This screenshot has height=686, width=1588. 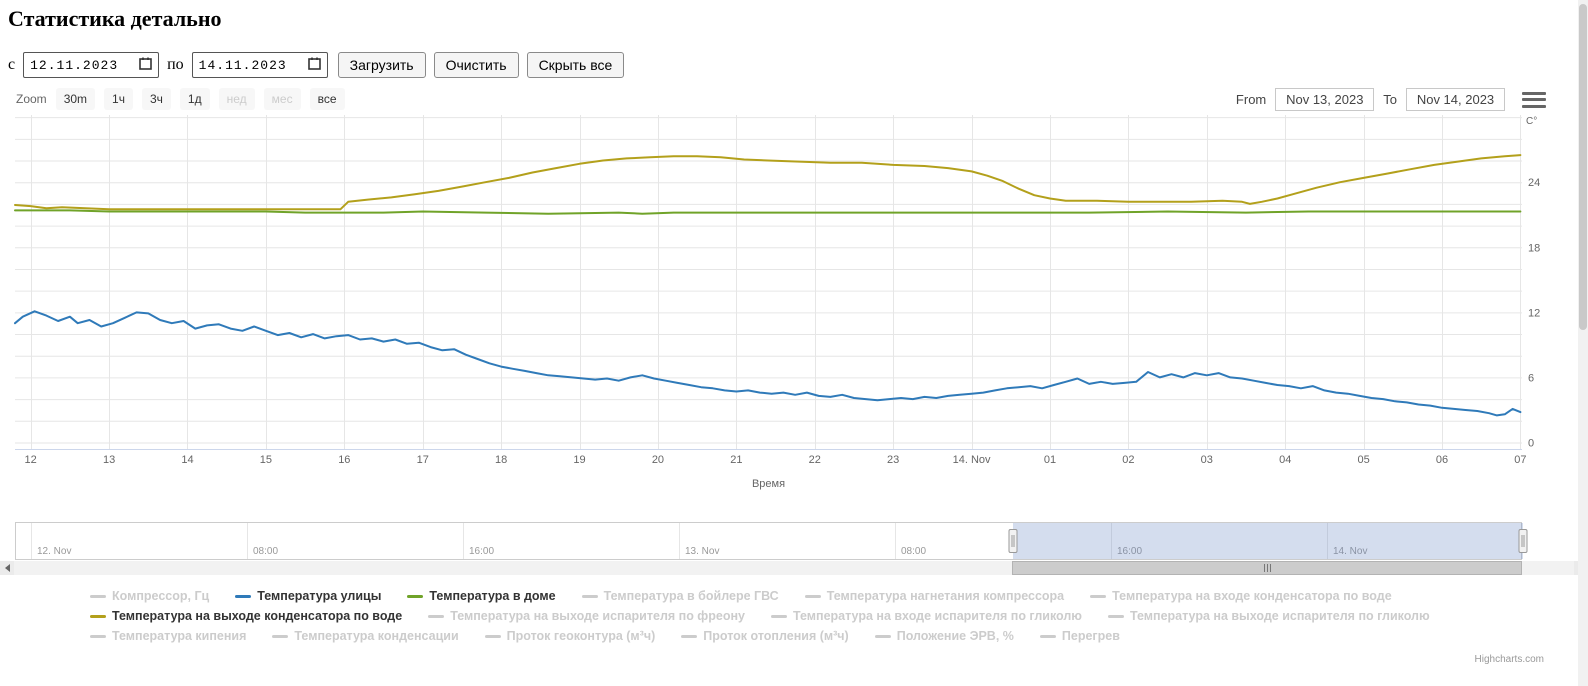 I want to click on navigator-right-handle, so click(x=1523, y=541).